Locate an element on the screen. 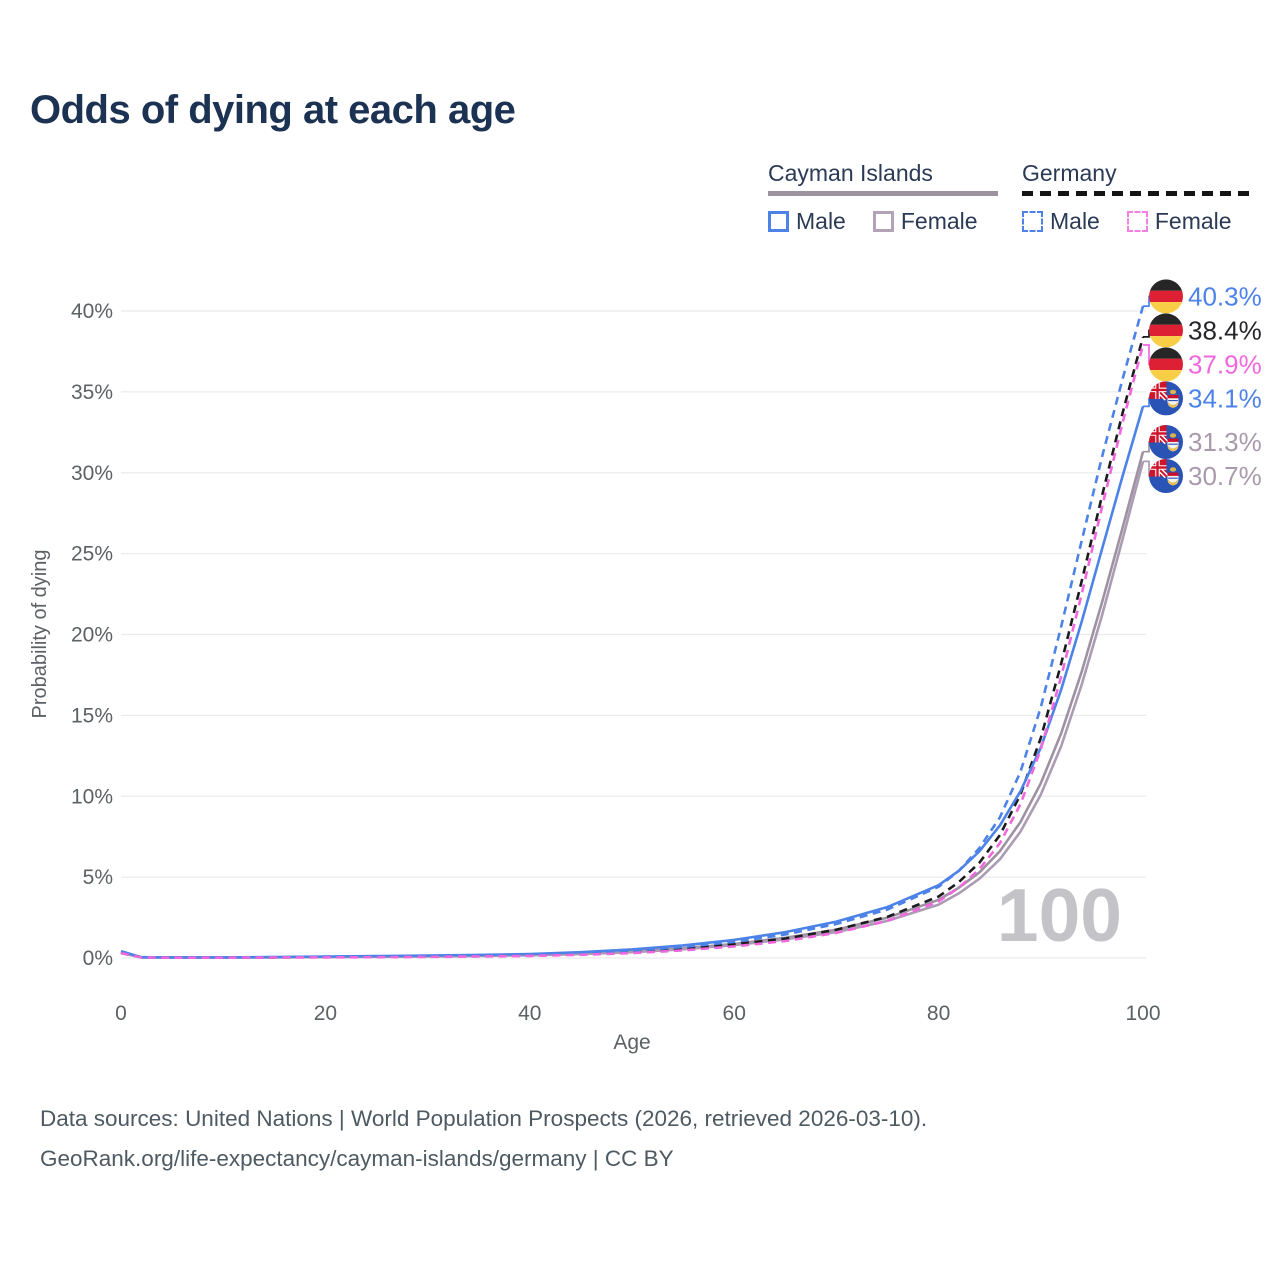 The image size is (1280, 1280). end-label-de-male: 40.3% is located at coordinates (1202, 296).